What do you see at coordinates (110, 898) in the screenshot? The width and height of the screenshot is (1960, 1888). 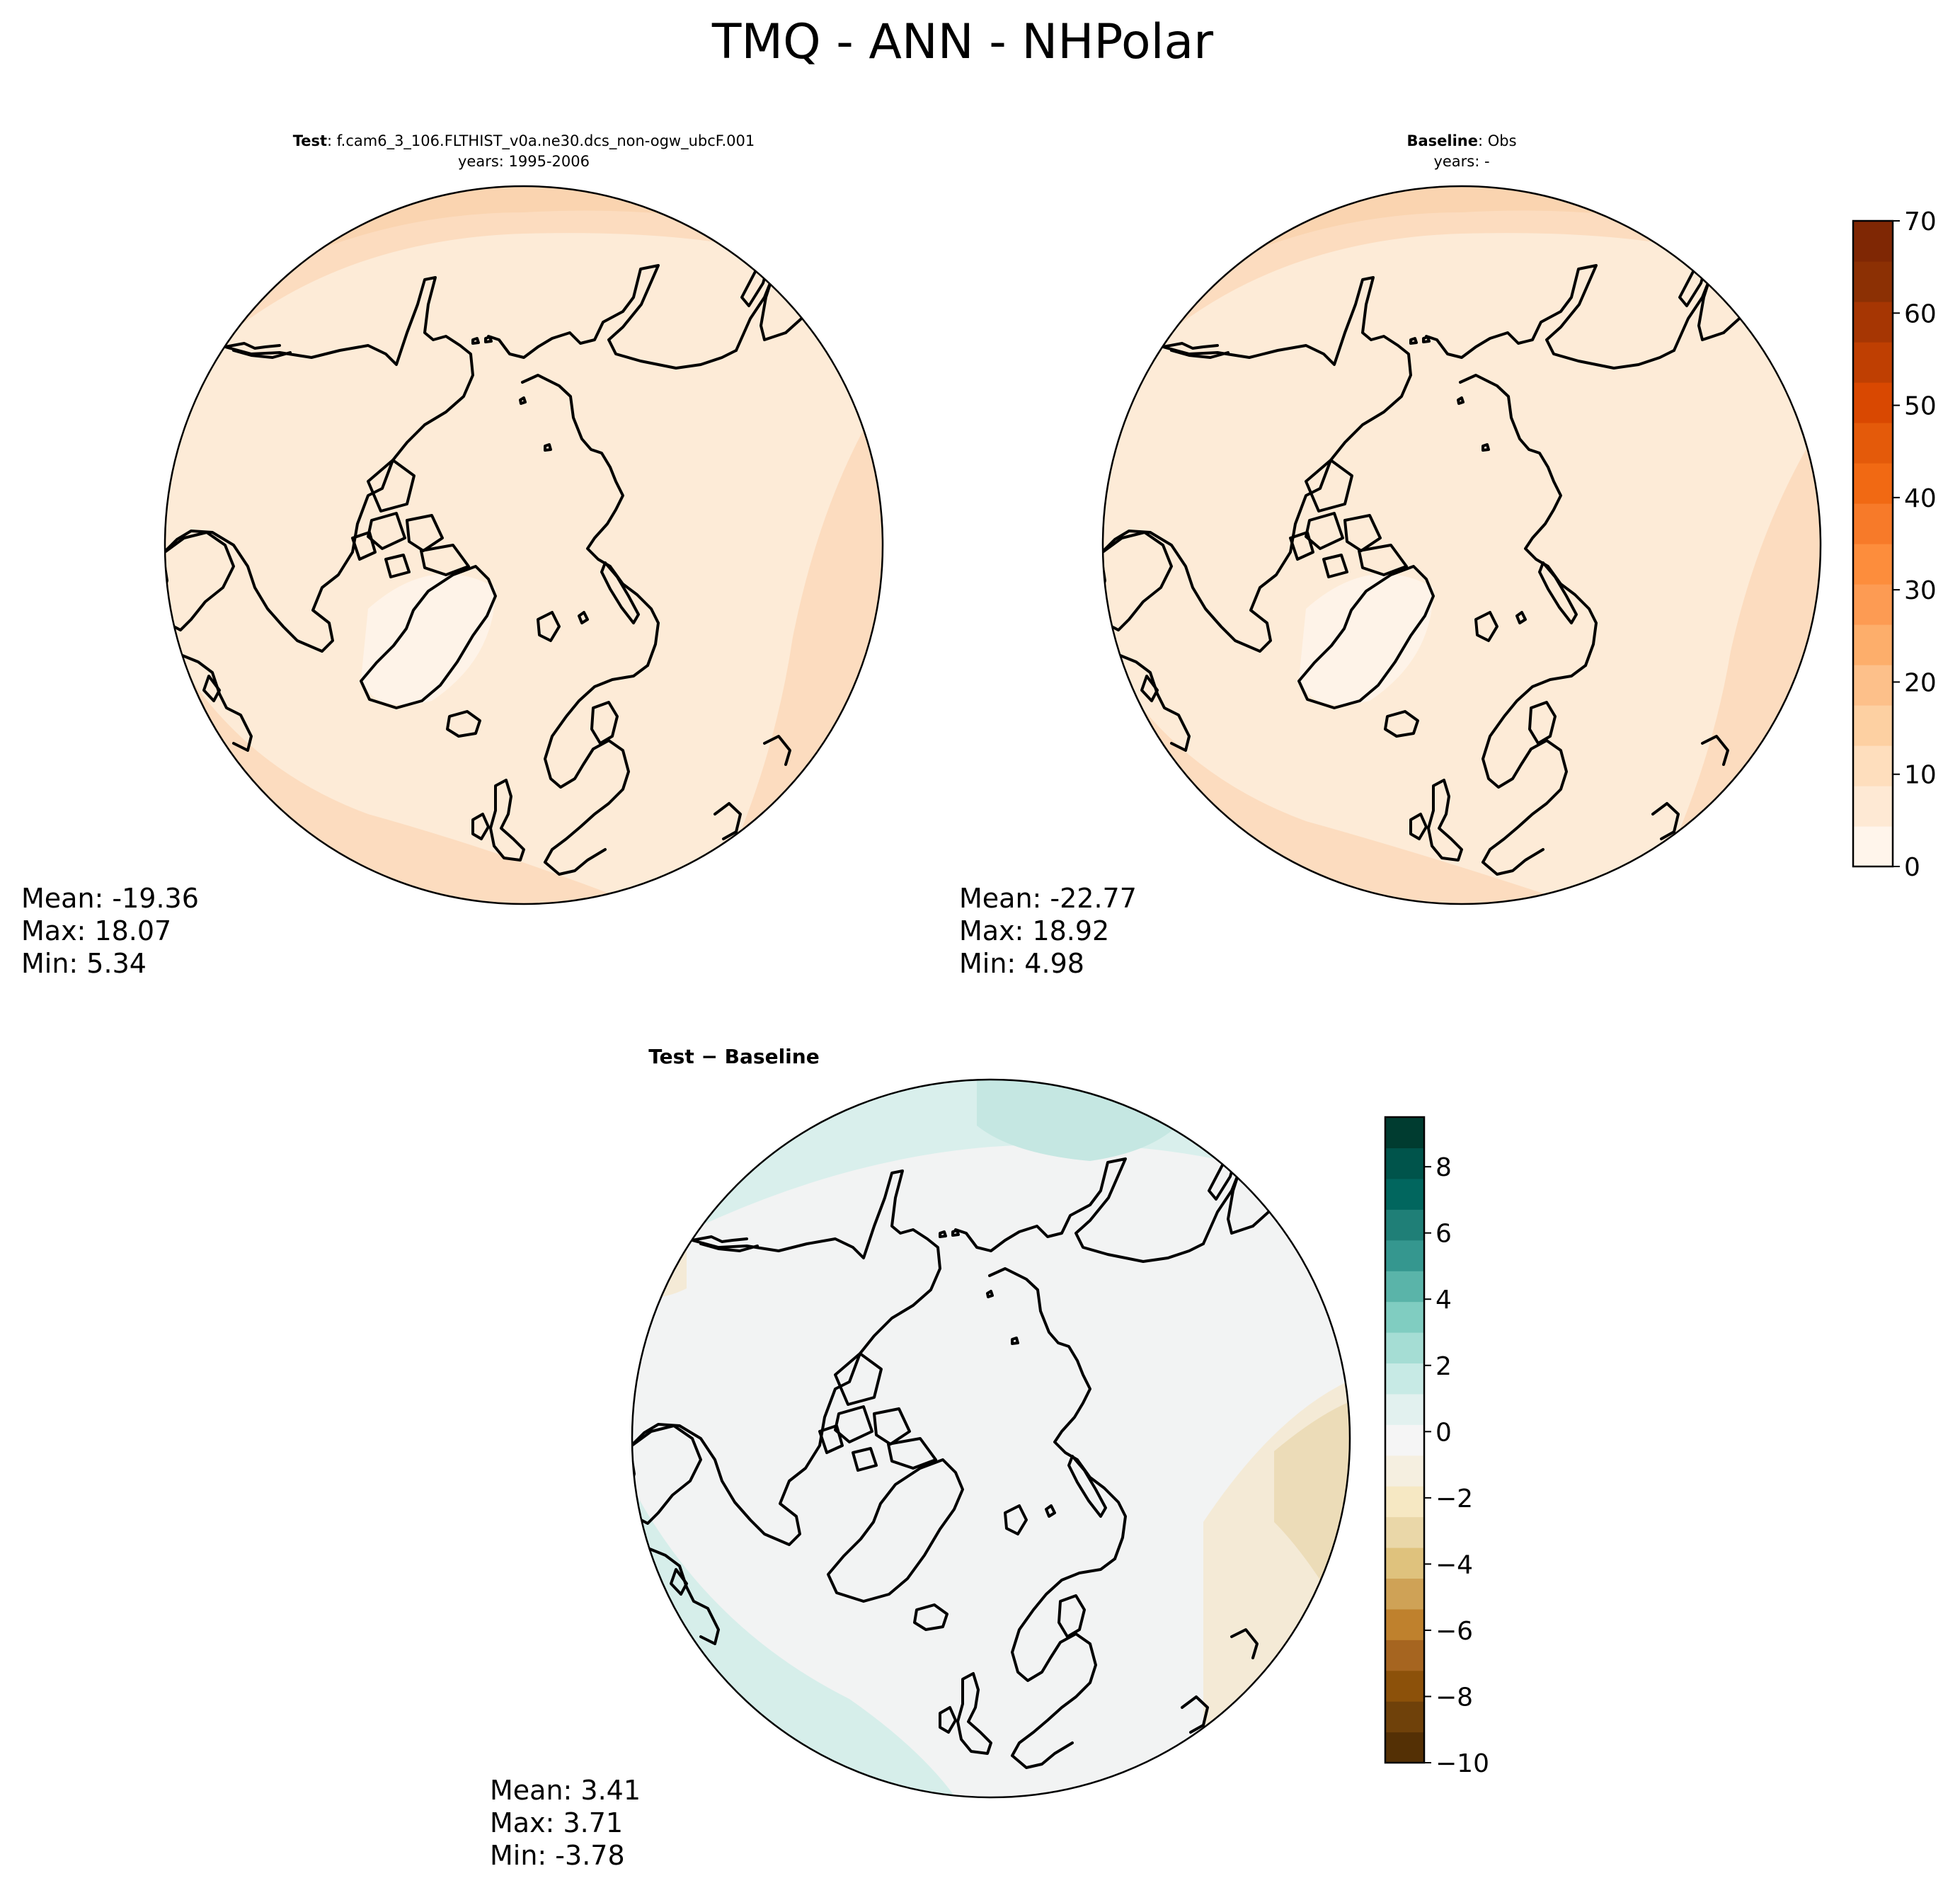 I see `stats-test-mean: Mean: -19.36` at bounding box center [110, 898].